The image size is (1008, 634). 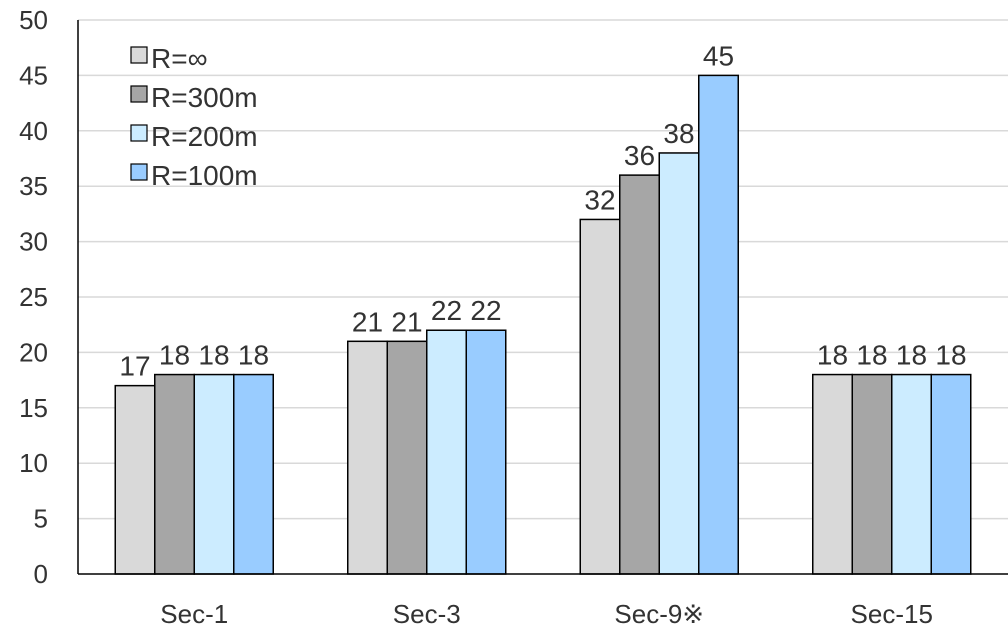 I want to click on y-axis-ticks: 0 5 10 15 20 25 30 35 40 45 50, so click(x=33, y=297).